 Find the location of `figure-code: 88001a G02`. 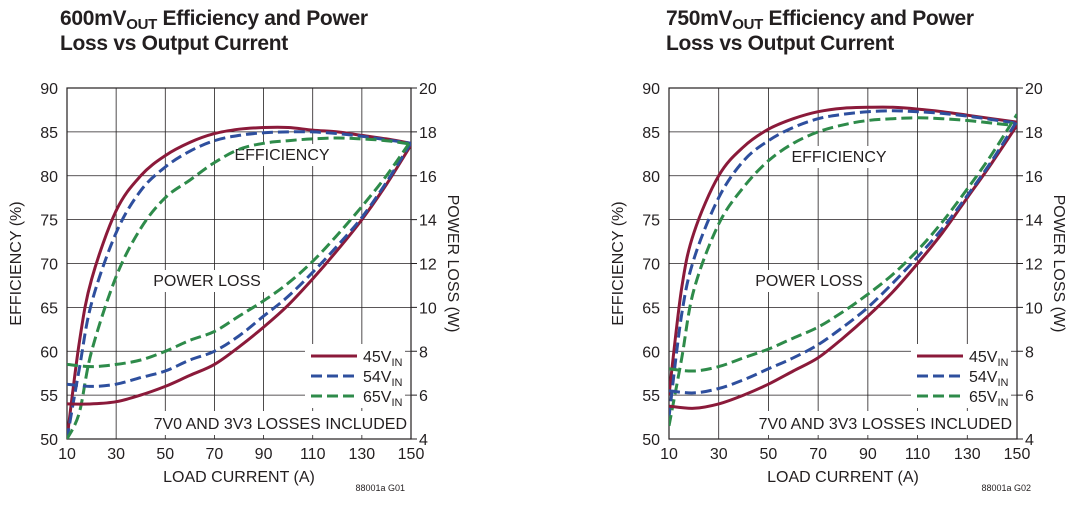

figure-code: 88001a G02 is located at coordinates (1006, 488).